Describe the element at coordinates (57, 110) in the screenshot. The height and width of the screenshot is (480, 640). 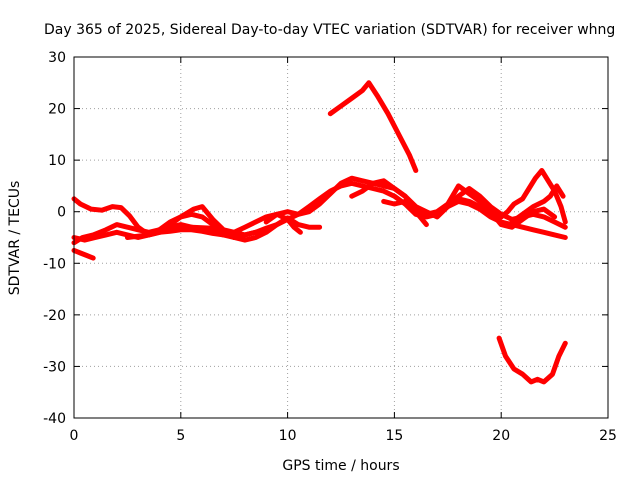
I see `y-tick-label: 20` at that location.